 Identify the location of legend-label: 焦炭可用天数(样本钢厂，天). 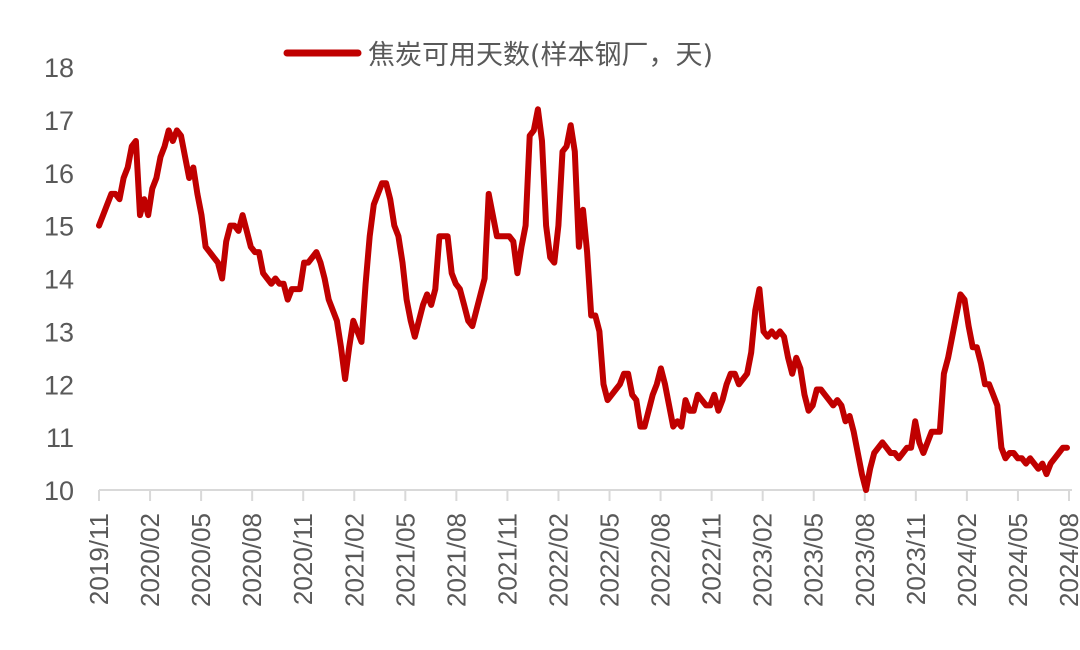
(540, 55).